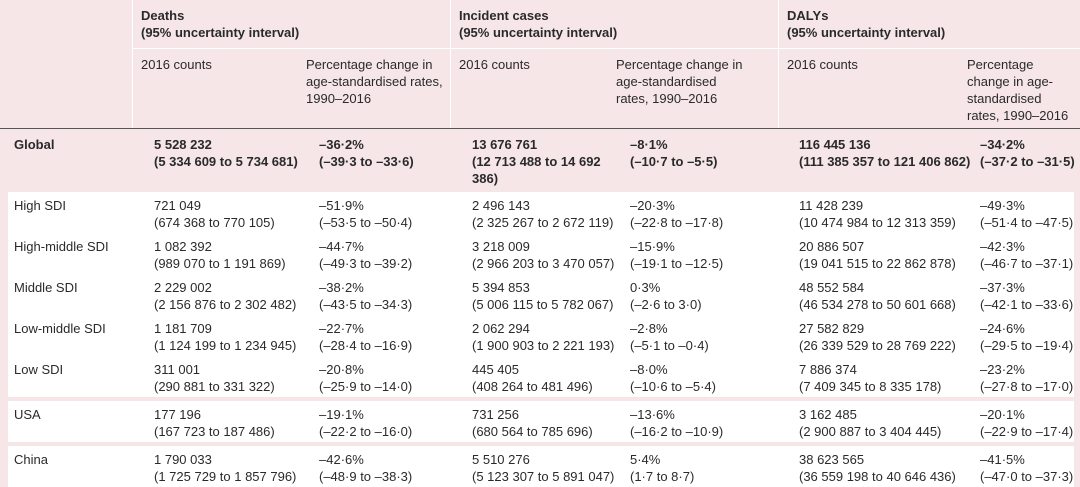 The height and width of the screenshot is (487, 1080). Describe the element at coordinates (395, 464) in the screenshot. I see `pct-change-cell: –42·6% (–48·9 to –38·3)` at that location.